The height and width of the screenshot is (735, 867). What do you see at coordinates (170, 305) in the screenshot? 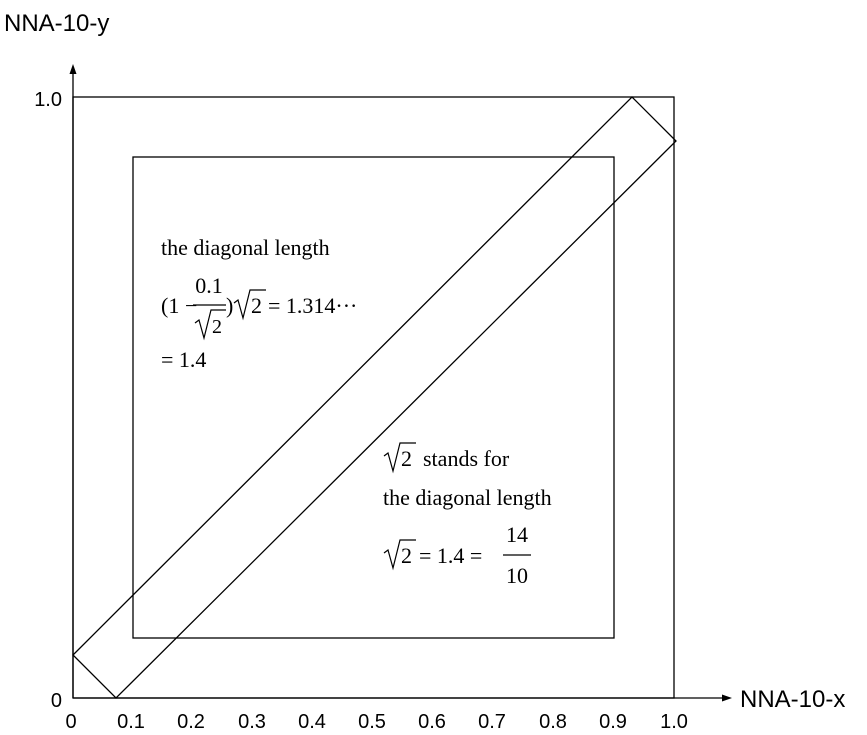
I see `left-open-paren: (1` at bounding box center [170, 305].